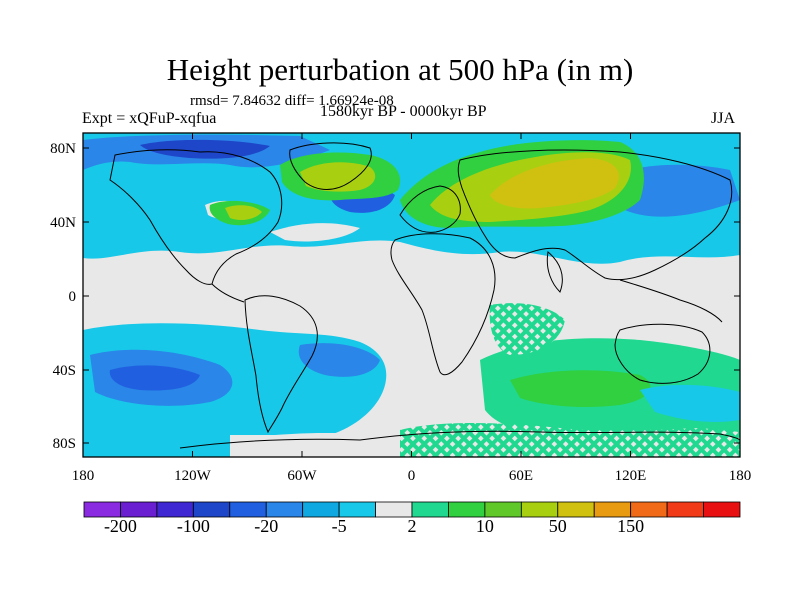  Describe the element at coordinates (374, 526) in the screenshot. I see `colorbar-labels: -200 -100 -20 -5 2 10 50 150` at that location.